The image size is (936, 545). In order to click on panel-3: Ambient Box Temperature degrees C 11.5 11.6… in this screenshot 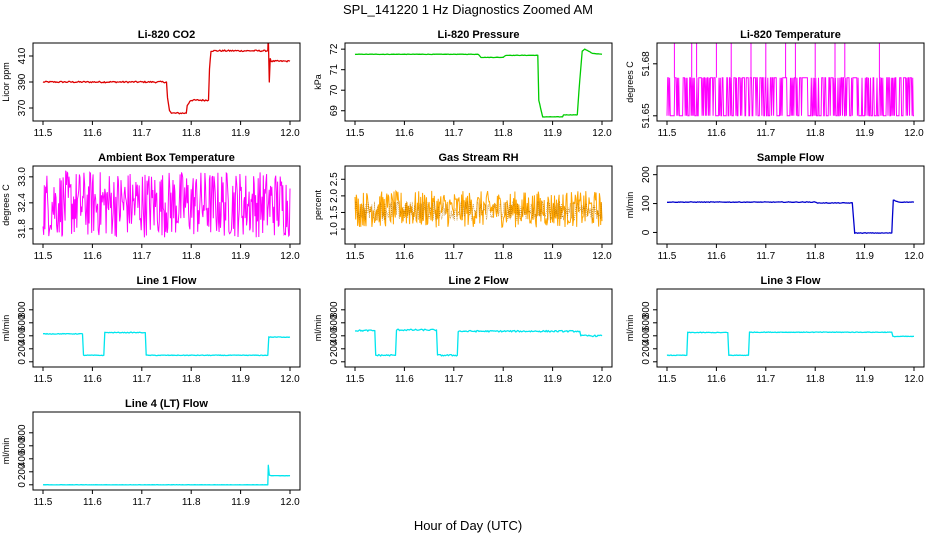, I will do `click(151, 207)`.